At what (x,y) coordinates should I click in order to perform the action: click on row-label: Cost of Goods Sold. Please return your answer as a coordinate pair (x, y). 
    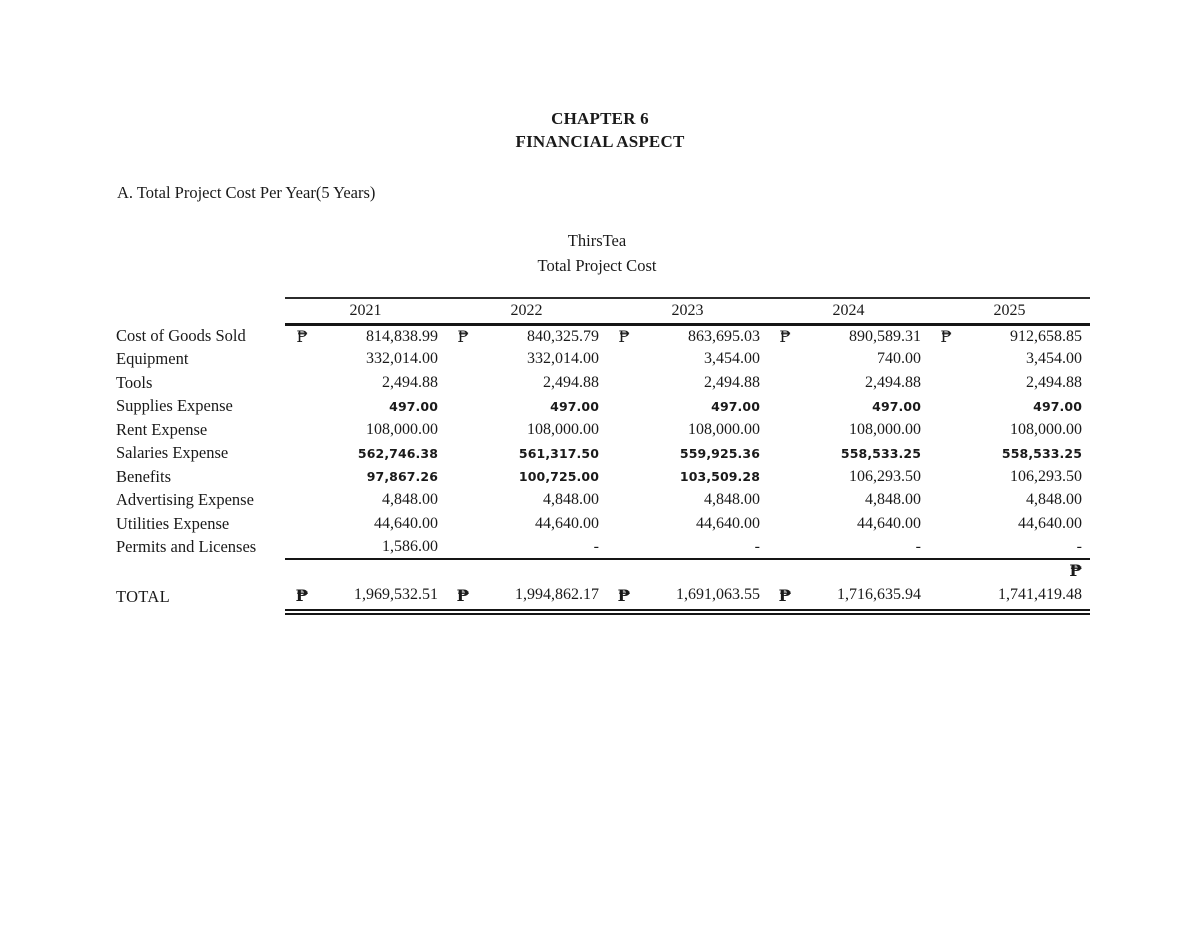
    Looking at the image, I should click on (181, 335).